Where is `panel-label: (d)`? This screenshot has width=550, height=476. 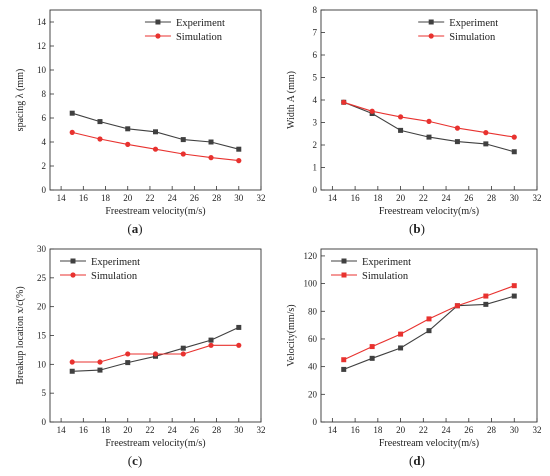 panel-label: (d) is located at coordinates (417, 460).